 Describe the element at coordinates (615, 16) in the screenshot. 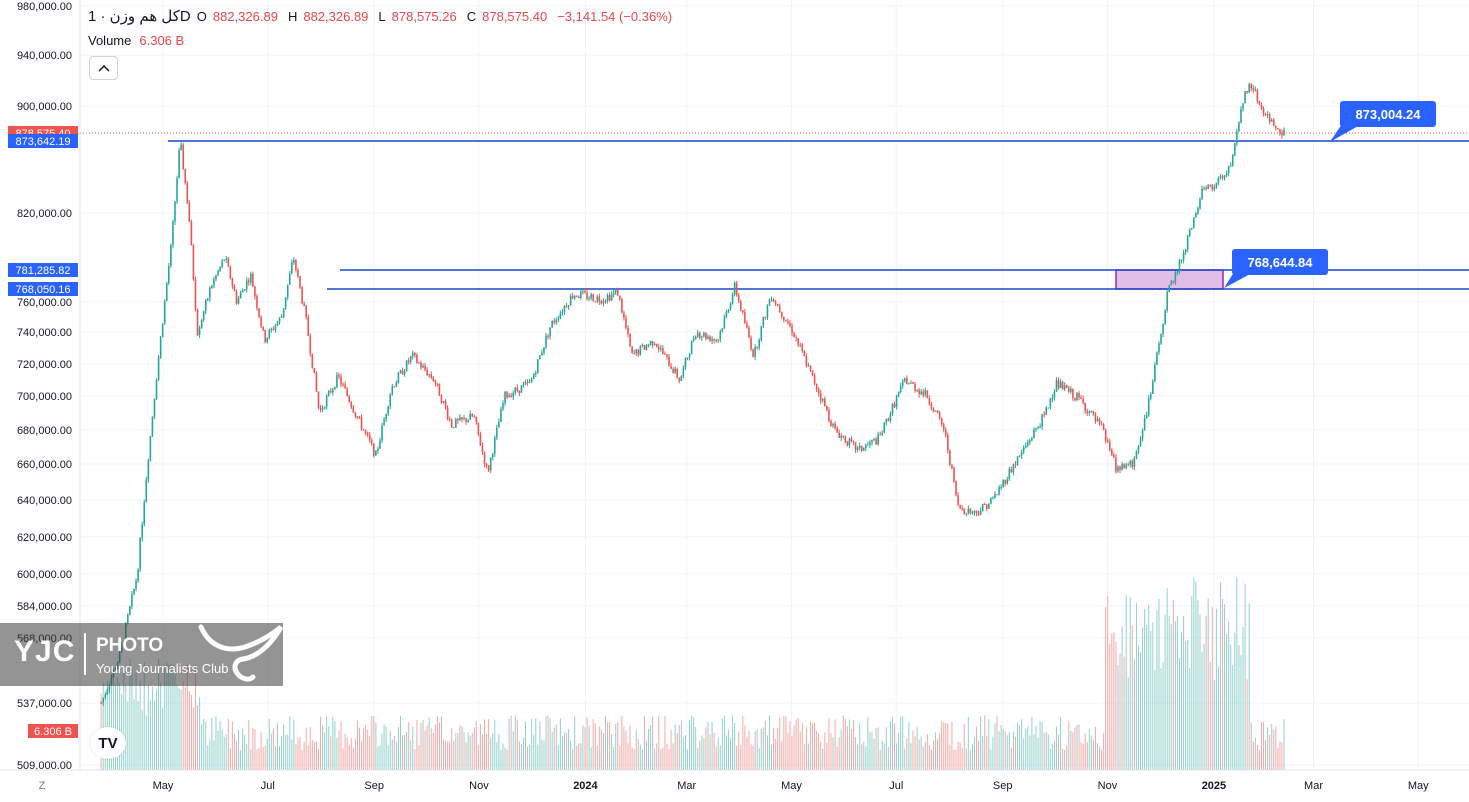

I see `change-value: −3,141.54 (−0.36%)` at that location.